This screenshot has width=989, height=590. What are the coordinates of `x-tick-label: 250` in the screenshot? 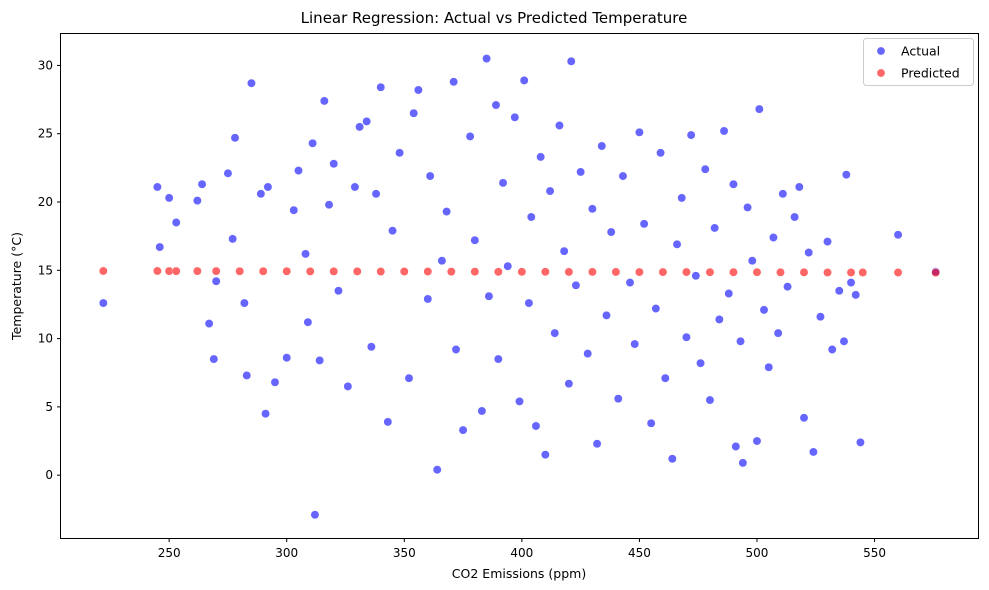 It's located at (169, 553).